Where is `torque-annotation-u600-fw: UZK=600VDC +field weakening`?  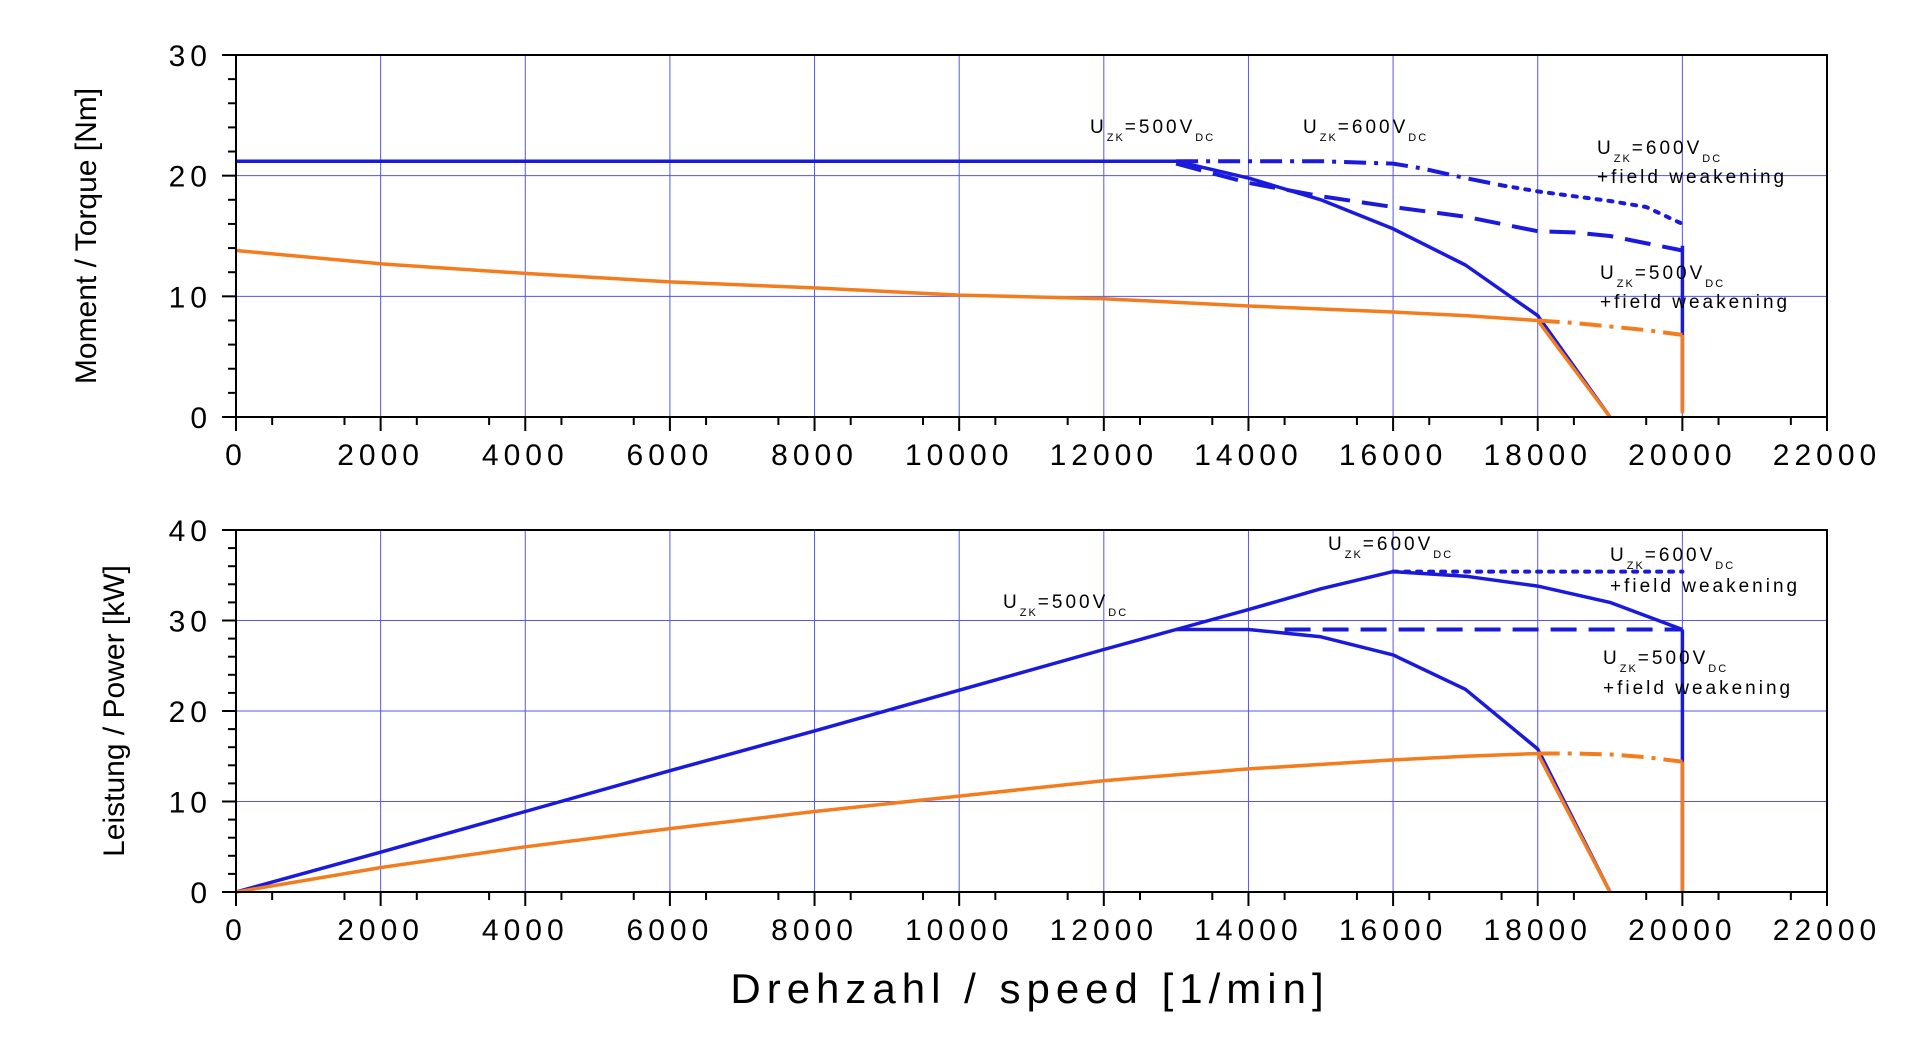
torque-annotation-u600-fw: UZK=600VDC +field weakening is located at coordinates (1692, 163).